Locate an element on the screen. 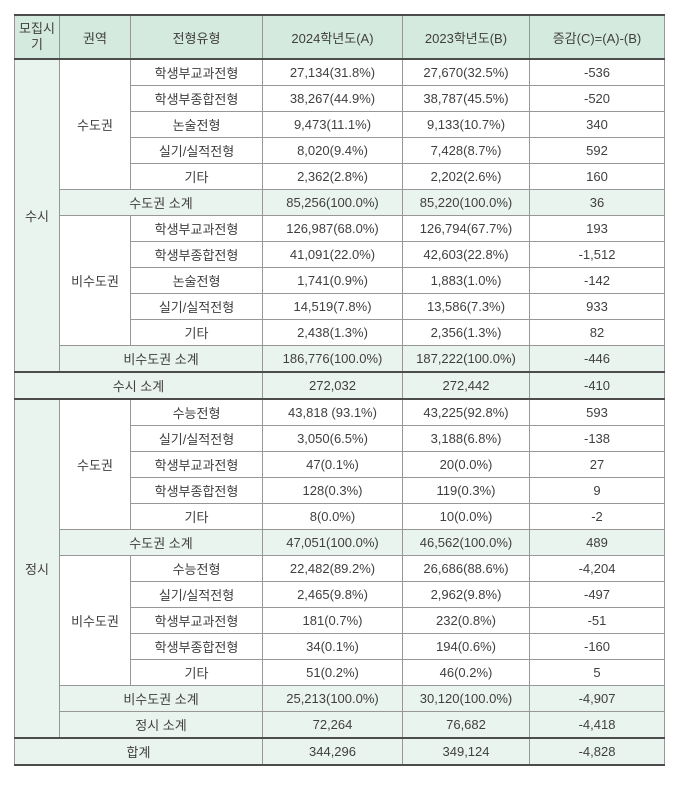 Image resolution: width=680 pixels, height=799 pixels. value-diff: 5 is located at coordinates (597, 672).